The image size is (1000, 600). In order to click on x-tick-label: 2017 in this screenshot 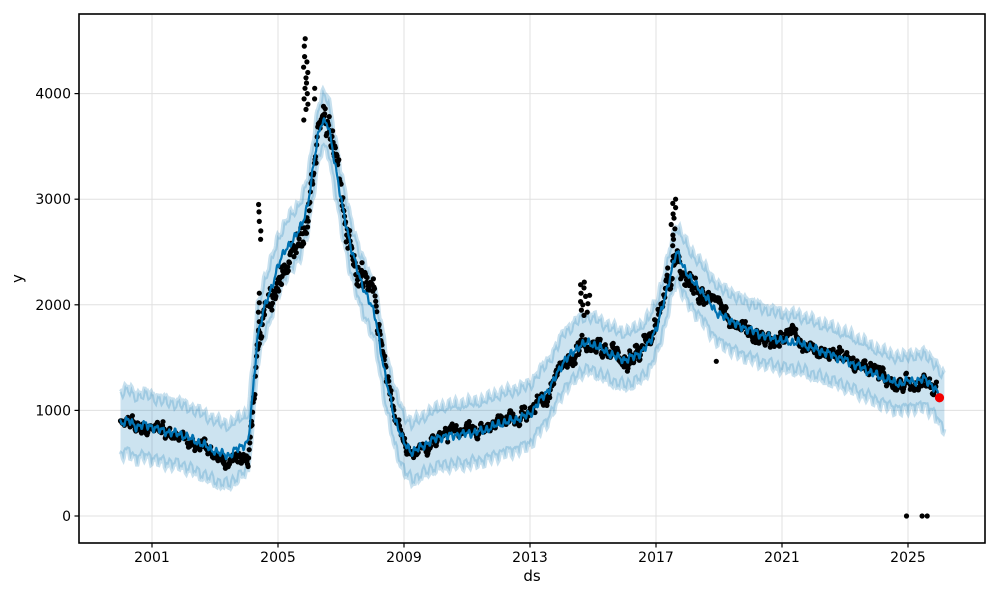, I will do `click(656, 558)`.